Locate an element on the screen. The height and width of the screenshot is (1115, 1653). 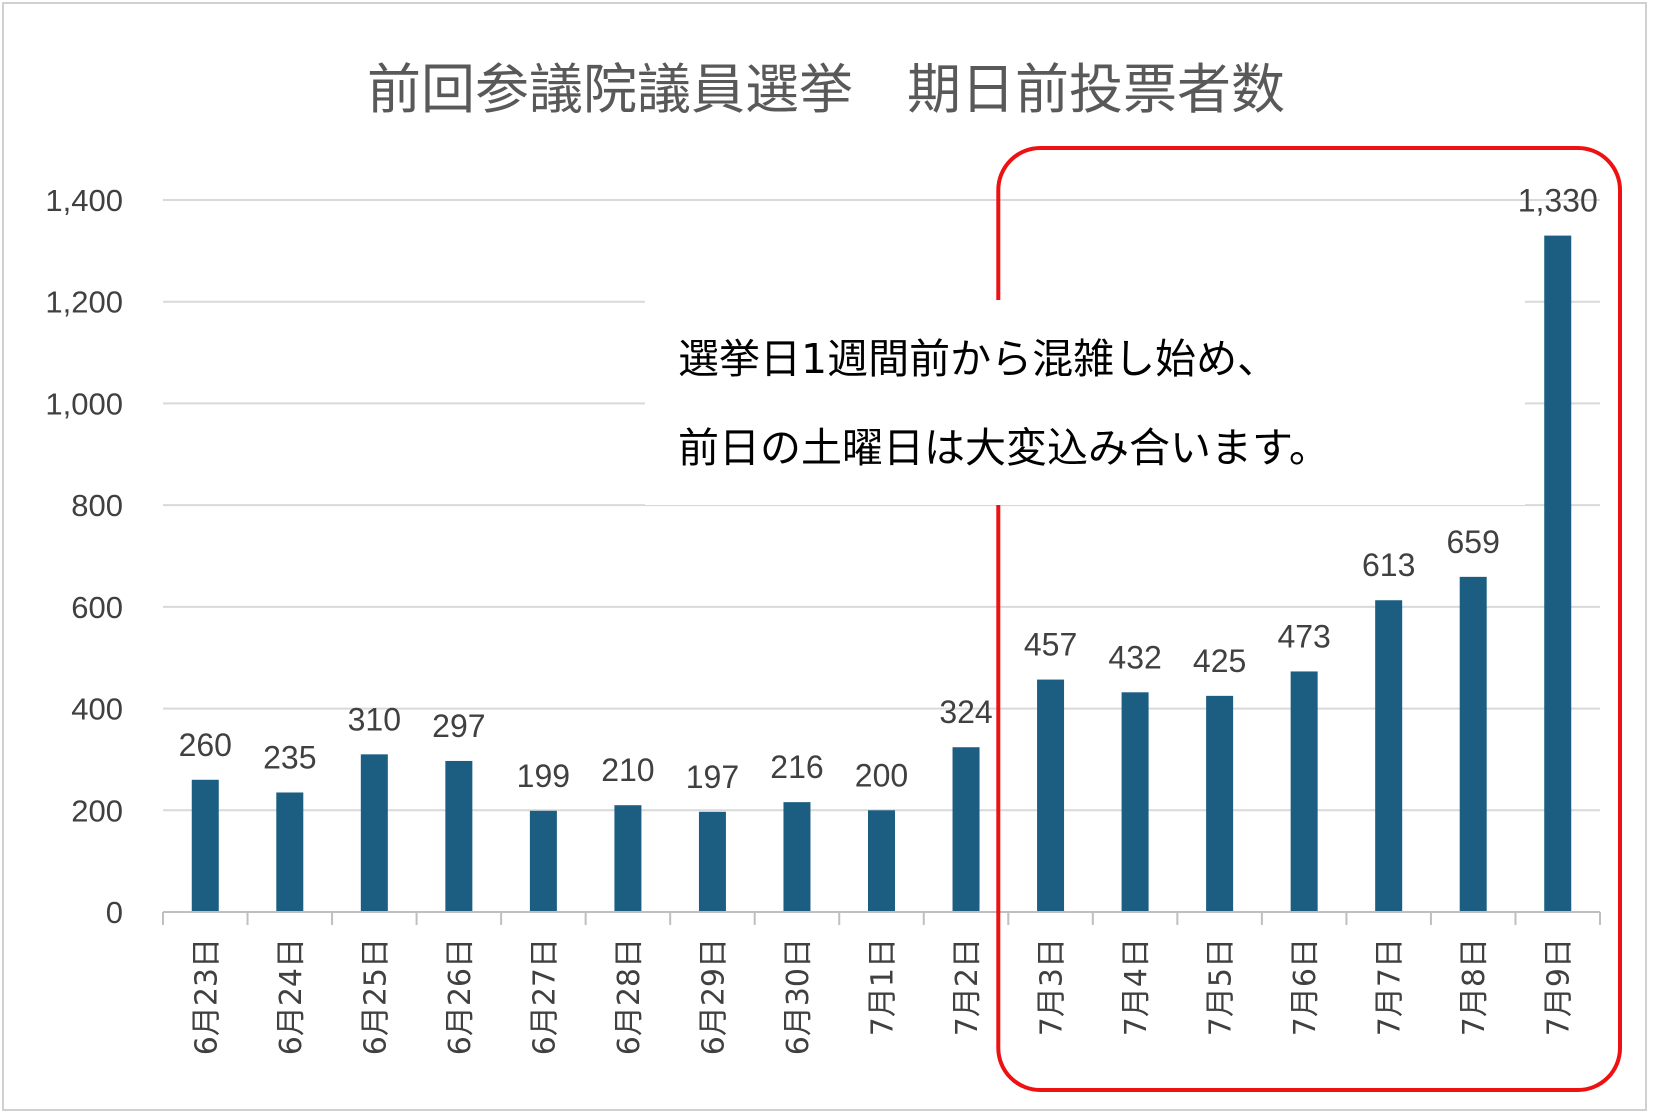
data-label: 613 is located at coordinates (1388, 565).